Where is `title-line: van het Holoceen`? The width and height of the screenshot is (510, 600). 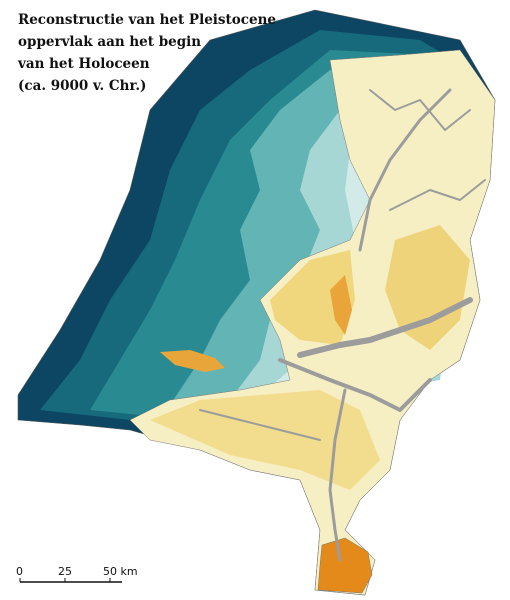 title-line: van het Holoceen is located at coordinates (83, 64).